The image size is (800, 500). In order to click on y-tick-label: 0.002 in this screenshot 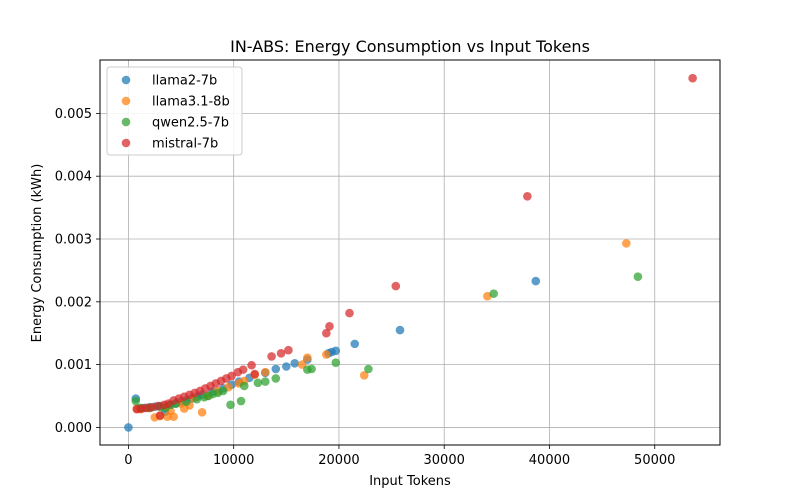, I will do `click(73, 302)`.